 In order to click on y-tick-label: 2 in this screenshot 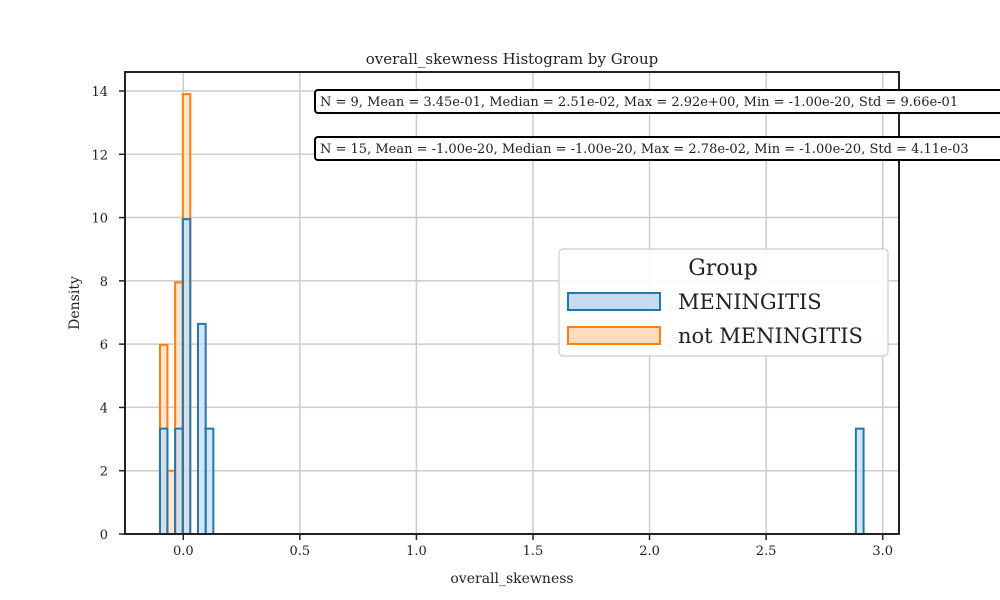, I will do `click(104, 472)`.